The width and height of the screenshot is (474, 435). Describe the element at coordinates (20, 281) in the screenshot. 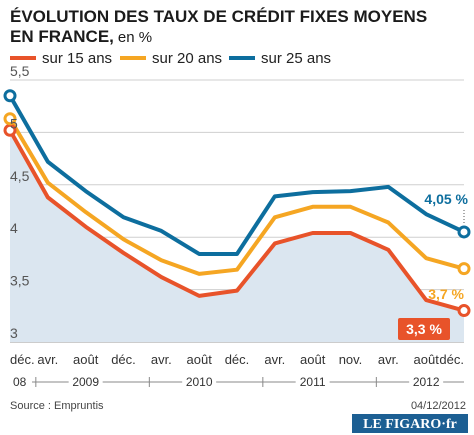

I see `y-tick-label: 3,5` at that location.